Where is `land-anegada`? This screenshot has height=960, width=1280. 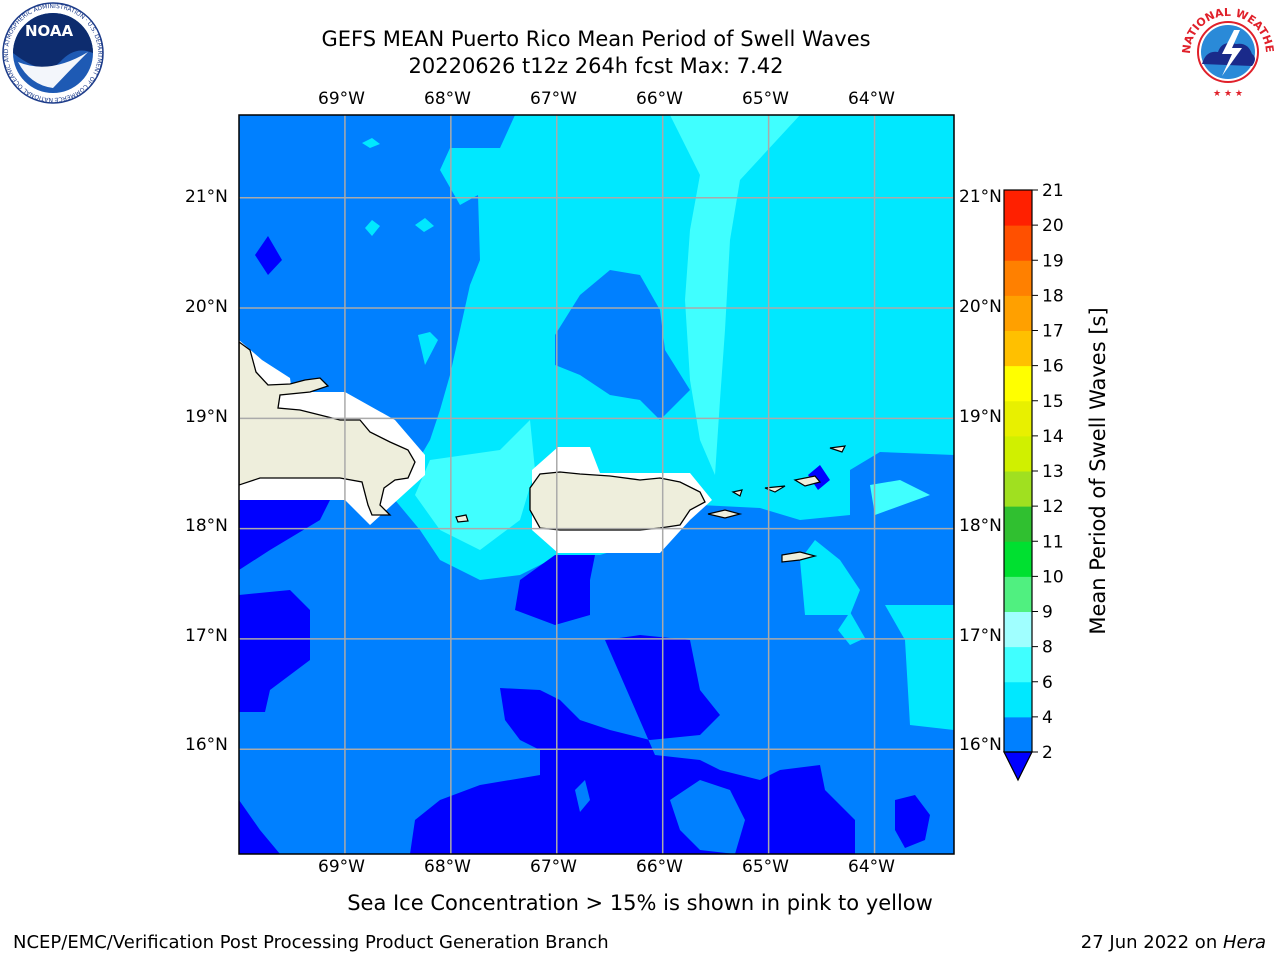 land-anegada is located at coordinates (838, 449).